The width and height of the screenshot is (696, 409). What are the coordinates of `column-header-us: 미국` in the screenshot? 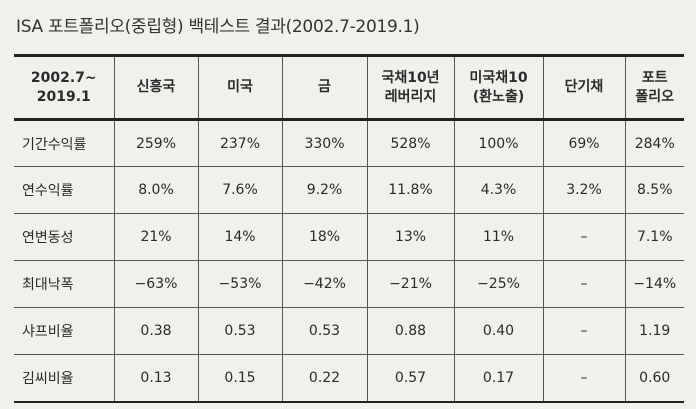 It's located at (239, 87).